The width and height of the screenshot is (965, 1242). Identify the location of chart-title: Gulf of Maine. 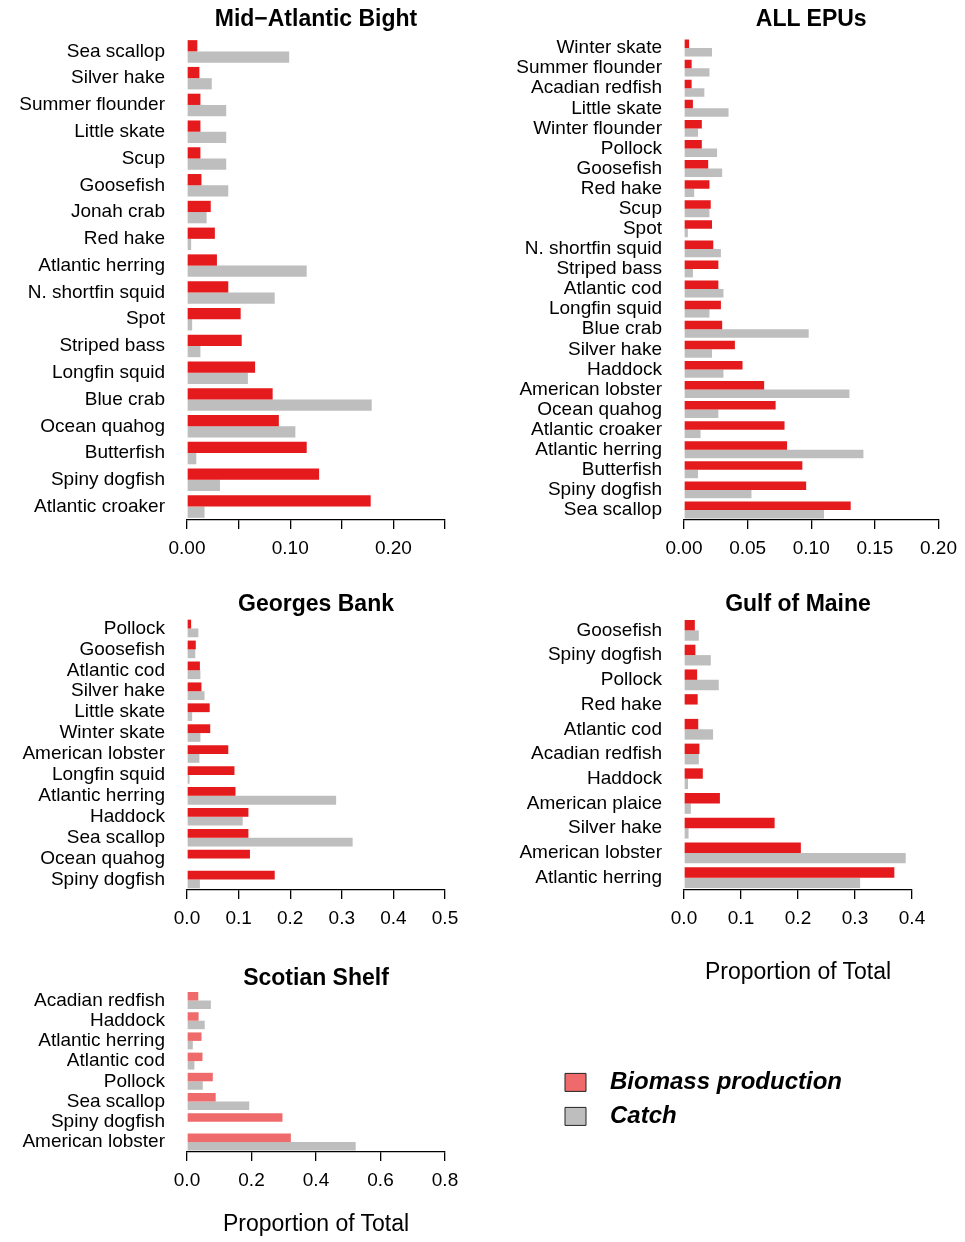
(798, 603).